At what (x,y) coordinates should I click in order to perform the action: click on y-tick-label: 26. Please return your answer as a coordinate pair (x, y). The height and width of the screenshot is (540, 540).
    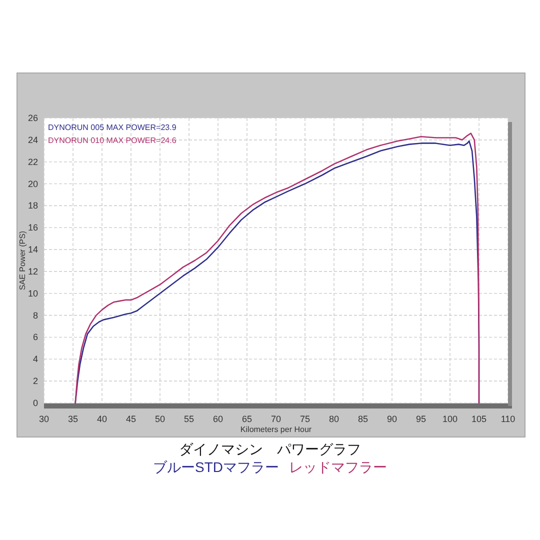
    Looking at the image, I should click on (33, 118).